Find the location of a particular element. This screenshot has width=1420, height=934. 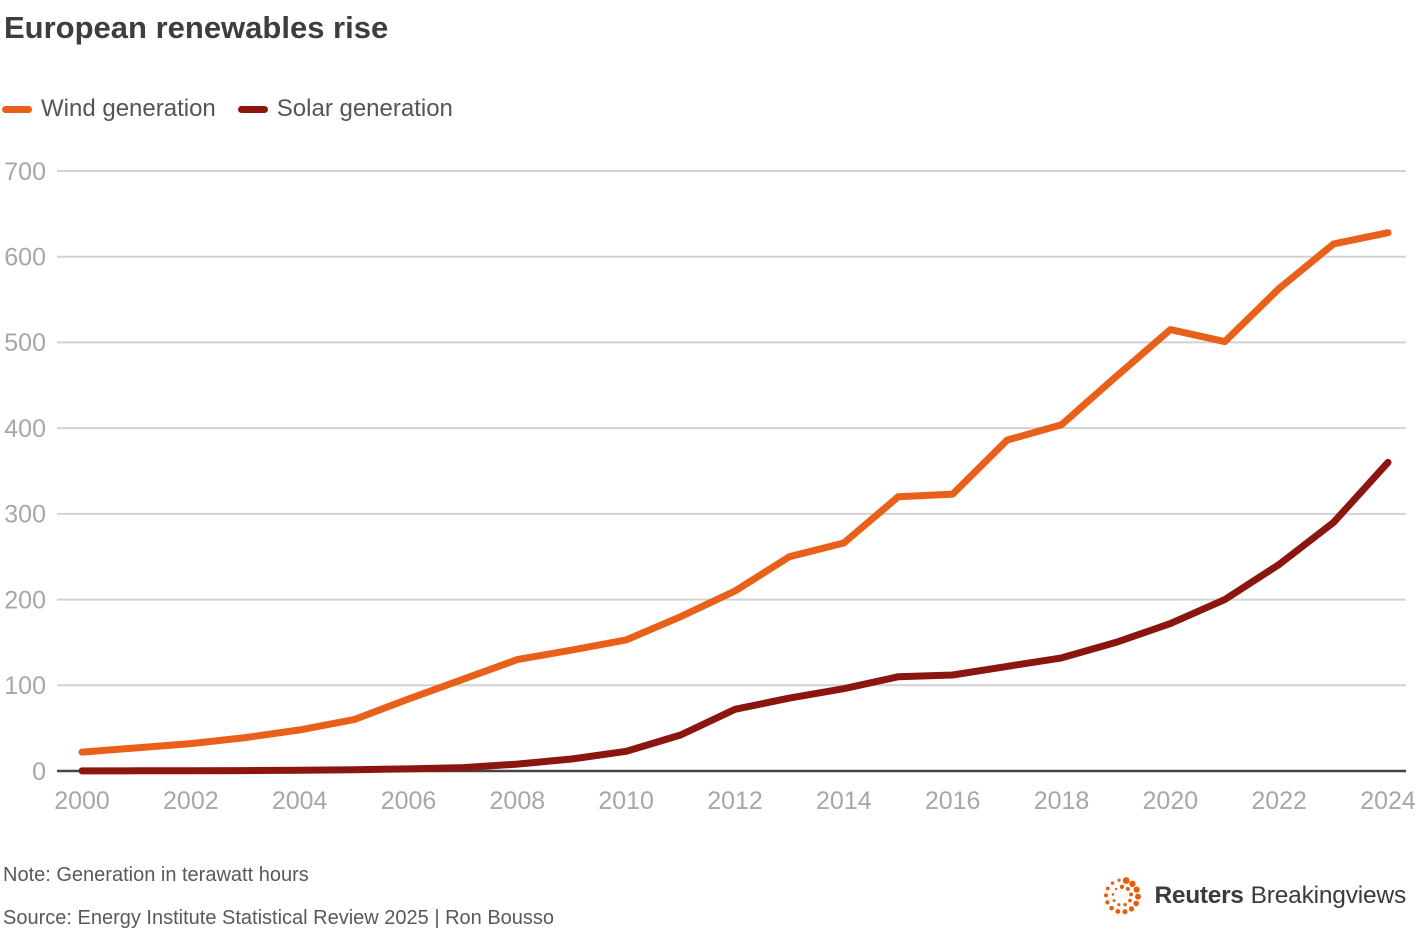

y-tick-label: 0 is located at coordinates (39, 772).